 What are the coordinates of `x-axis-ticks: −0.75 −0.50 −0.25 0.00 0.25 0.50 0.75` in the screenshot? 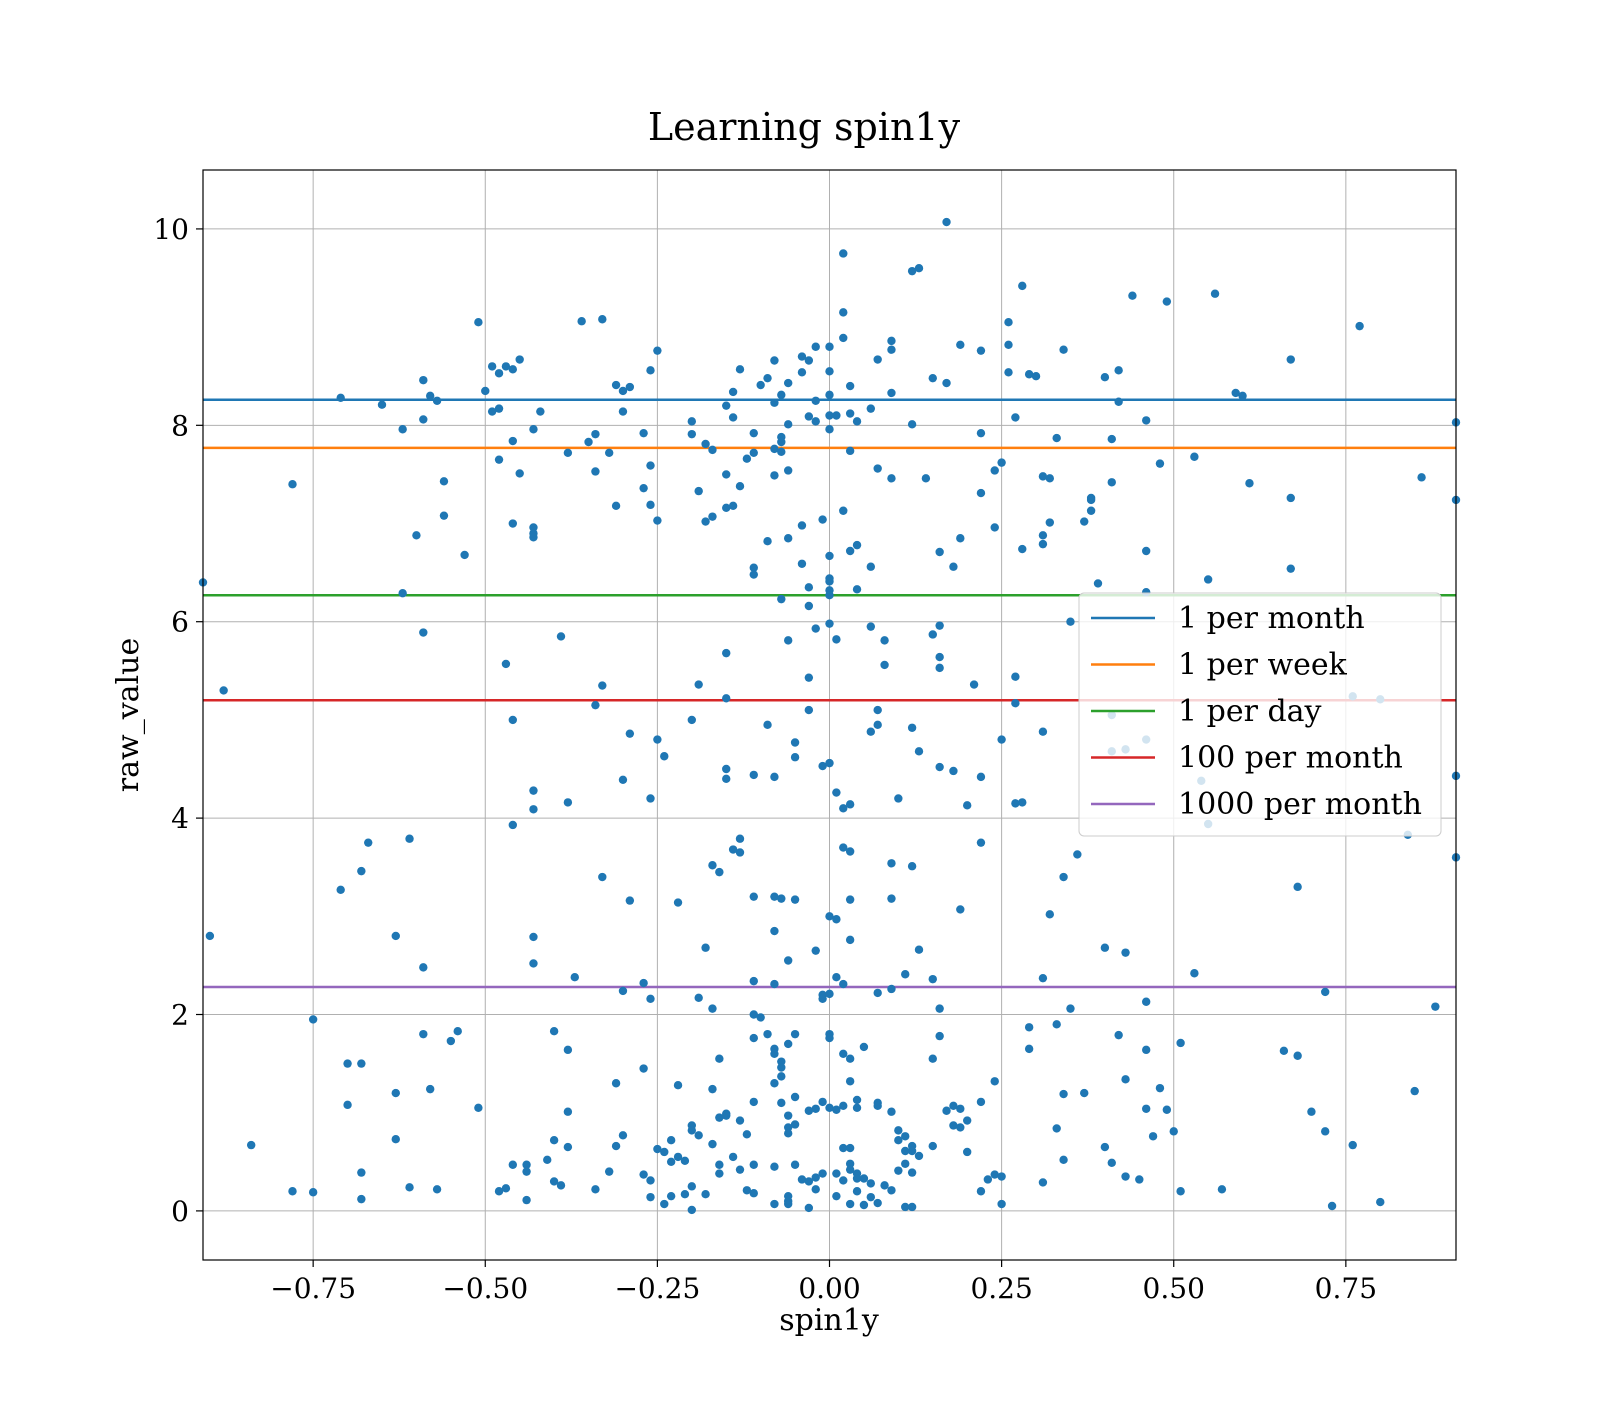 It's located at (823, 1282).